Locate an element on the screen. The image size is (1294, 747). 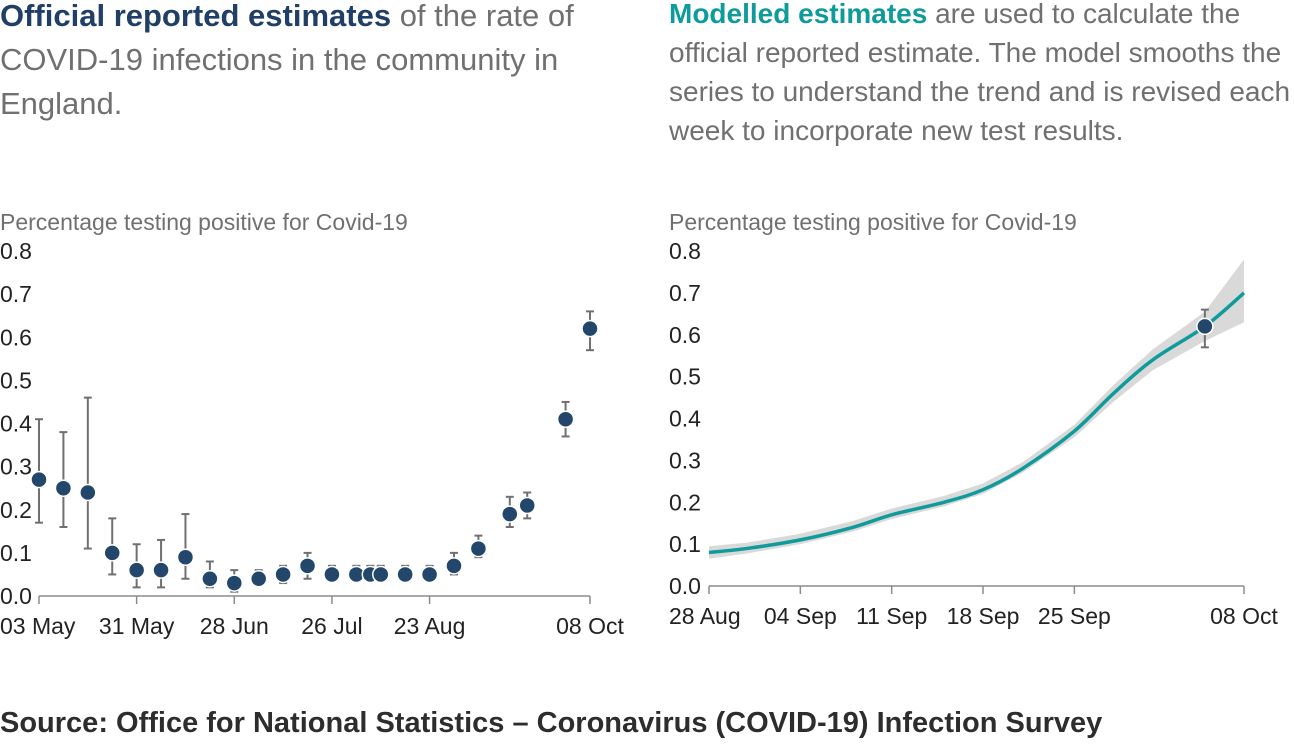
right-data-point is located at coordinates (1205, 326).